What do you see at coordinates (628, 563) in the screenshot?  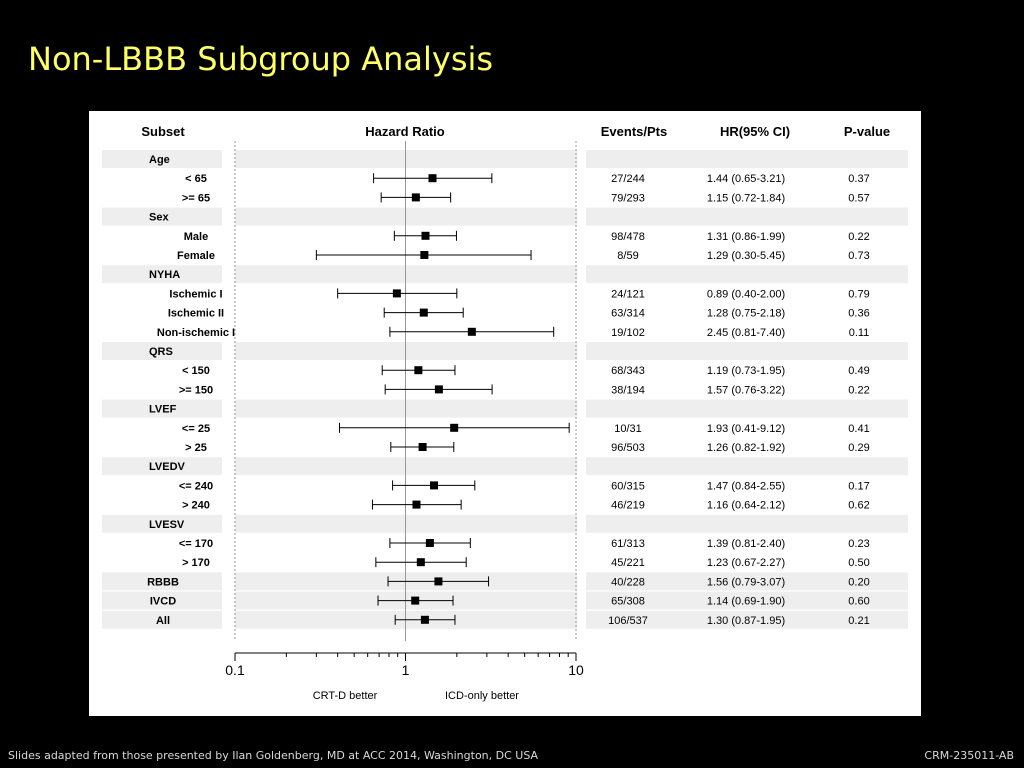 I see `events-value: 45/221` at bounding box center [628, 563].